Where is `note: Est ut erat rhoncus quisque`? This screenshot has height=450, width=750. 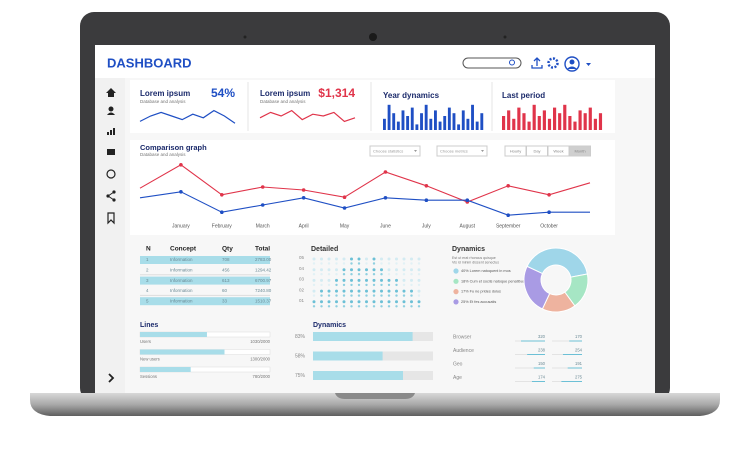
note: Est ut erat rhoncus quisque is located at coordinates (474, 258).